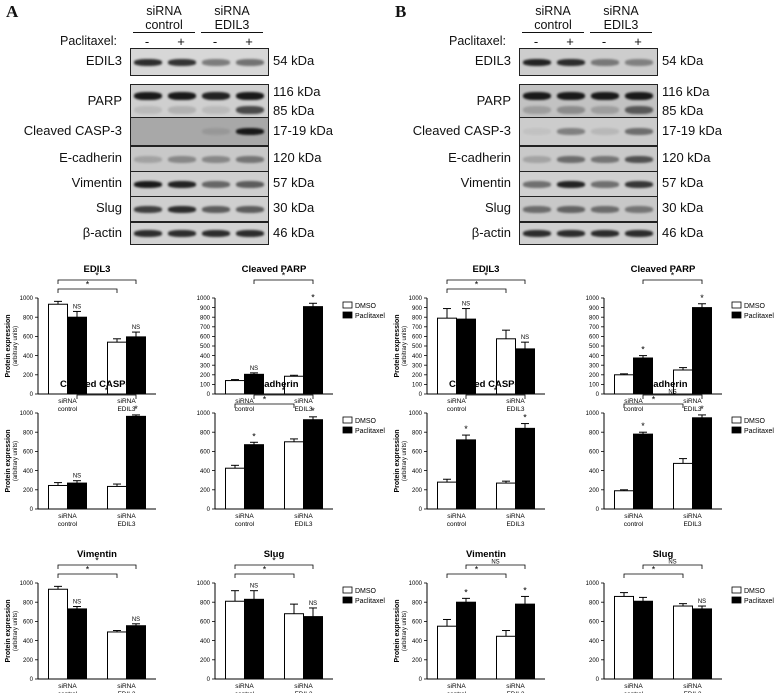 The image size is (778, 693). I want to click on panel-letter: A, so click(12, 11).